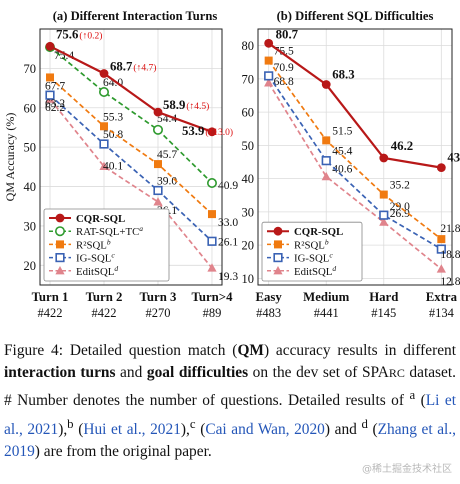 The image size is (460, 484). What do you see at coordinates (167, 181) in the screenshot?
I see `data-label: 39.0` at bounding box center [167, 181].